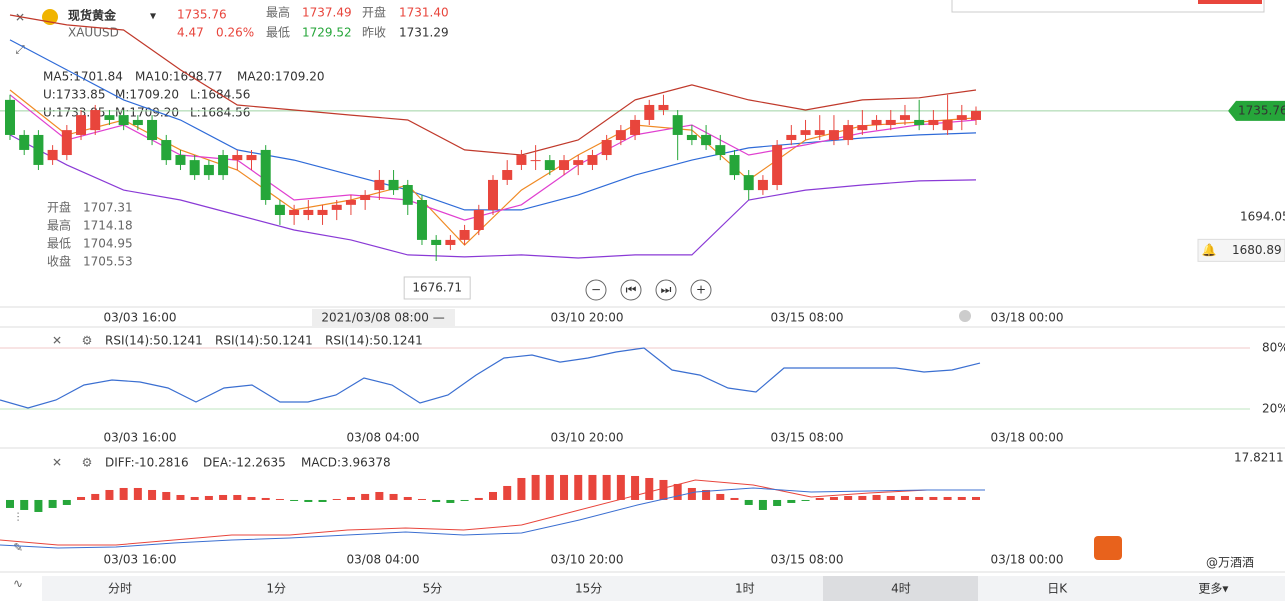 The image size is (1285, 601). Describe the element at coordinates (901, 589) in the screenshot. I see `tab: 4时` at that location.